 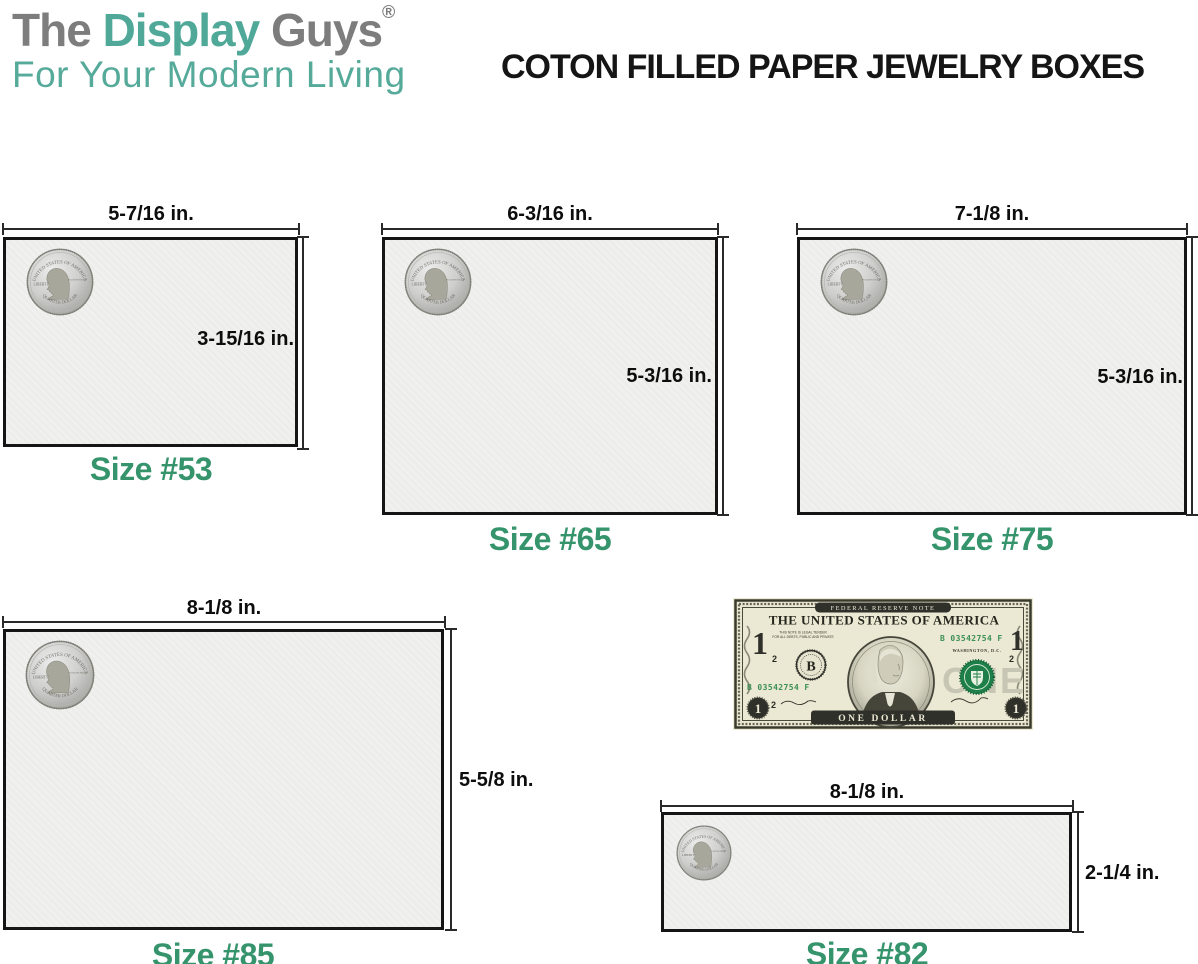 I want to click on brand-logo: The Display Guys®, so click(x=203, y=29).